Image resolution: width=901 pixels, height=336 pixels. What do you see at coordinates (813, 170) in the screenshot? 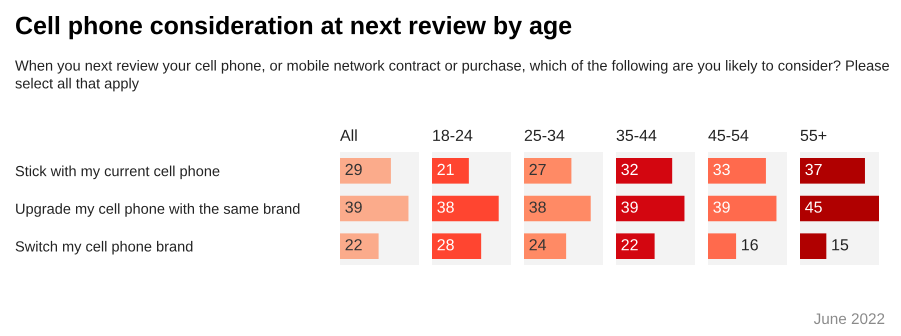
I see `data-label: 37` at bounding box center [813, 170].